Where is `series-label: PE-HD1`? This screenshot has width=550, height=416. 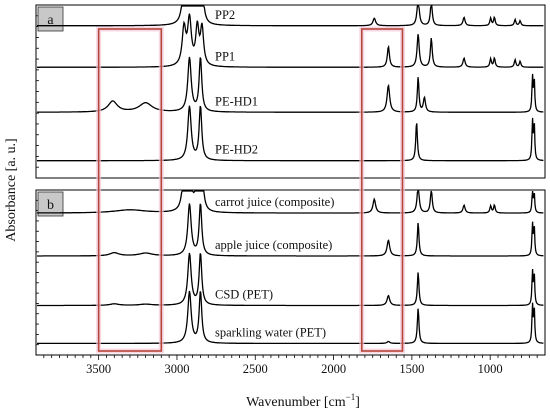 series-label: PE-HD1 is located at coordinates (236, 101).